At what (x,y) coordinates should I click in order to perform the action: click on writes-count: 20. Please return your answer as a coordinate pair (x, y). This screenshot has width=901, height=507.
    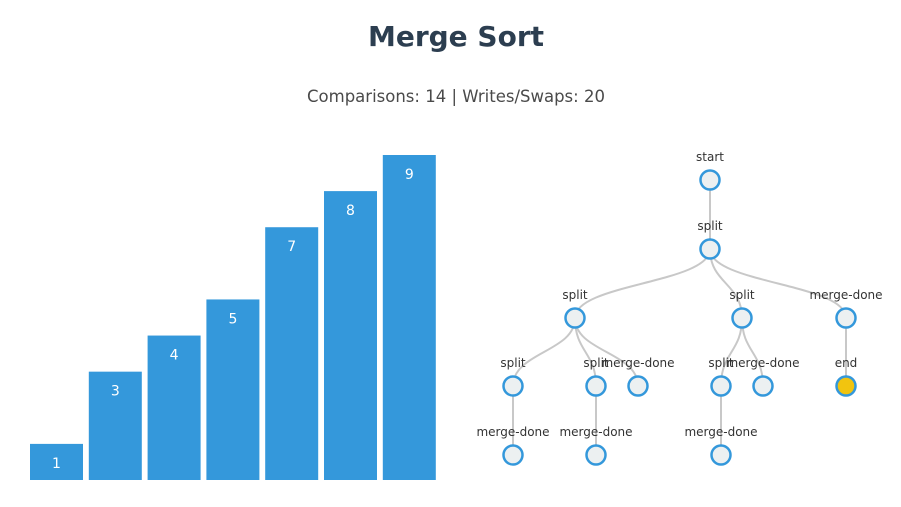
    Looking at the image, I should click on (594, 96).